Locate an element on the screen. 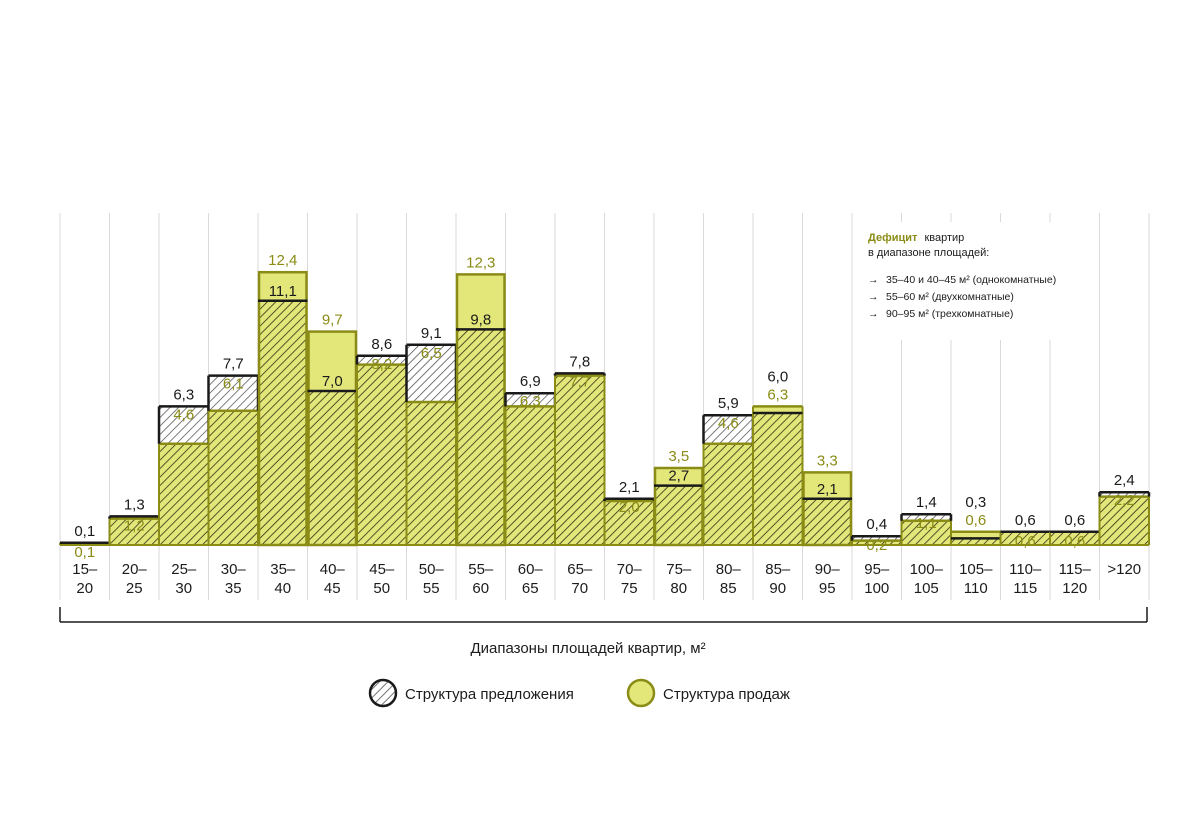 The width and height of the screenshot is (1200, 820). label-offer-value: 0,3 is located at coordinates (975, 502).